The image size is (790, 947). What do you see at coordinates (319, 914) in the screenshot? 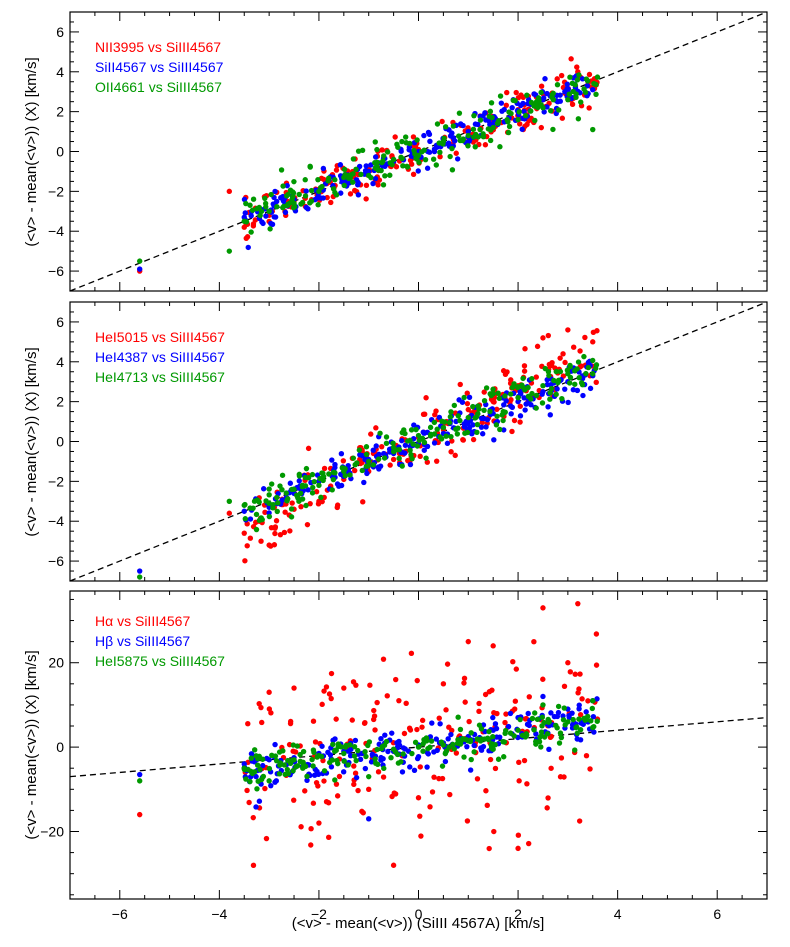
I see `panel-3-x-tick-label: −2` at bounding box center [319, 914].